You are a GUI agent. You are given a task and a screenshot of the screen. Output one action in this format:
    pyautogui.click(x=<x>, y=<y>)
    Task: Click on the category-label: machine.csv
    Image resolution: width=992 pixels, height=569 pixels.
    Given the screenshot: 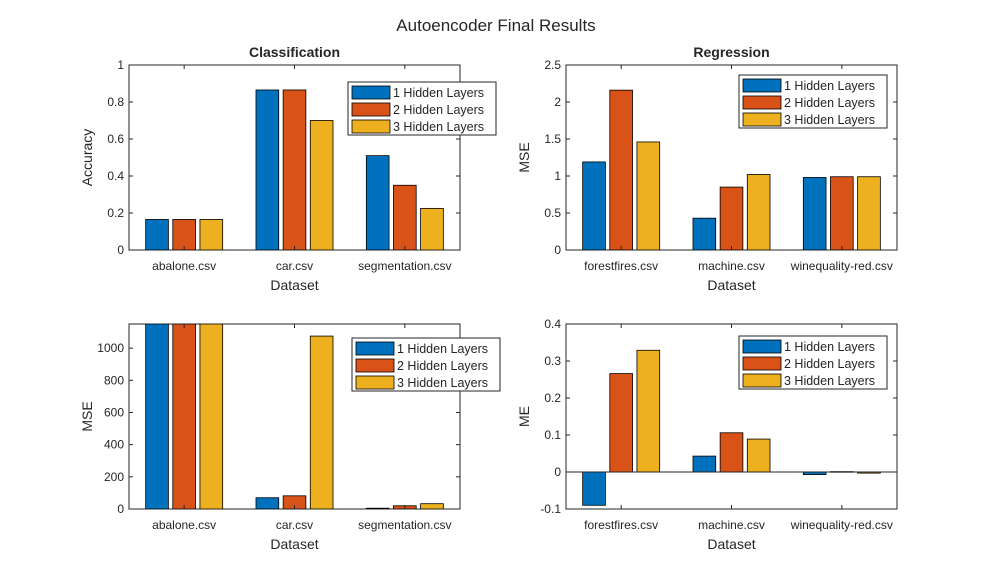 What is the action you would take?
    pyautogui.click(x=731, y=525)
    